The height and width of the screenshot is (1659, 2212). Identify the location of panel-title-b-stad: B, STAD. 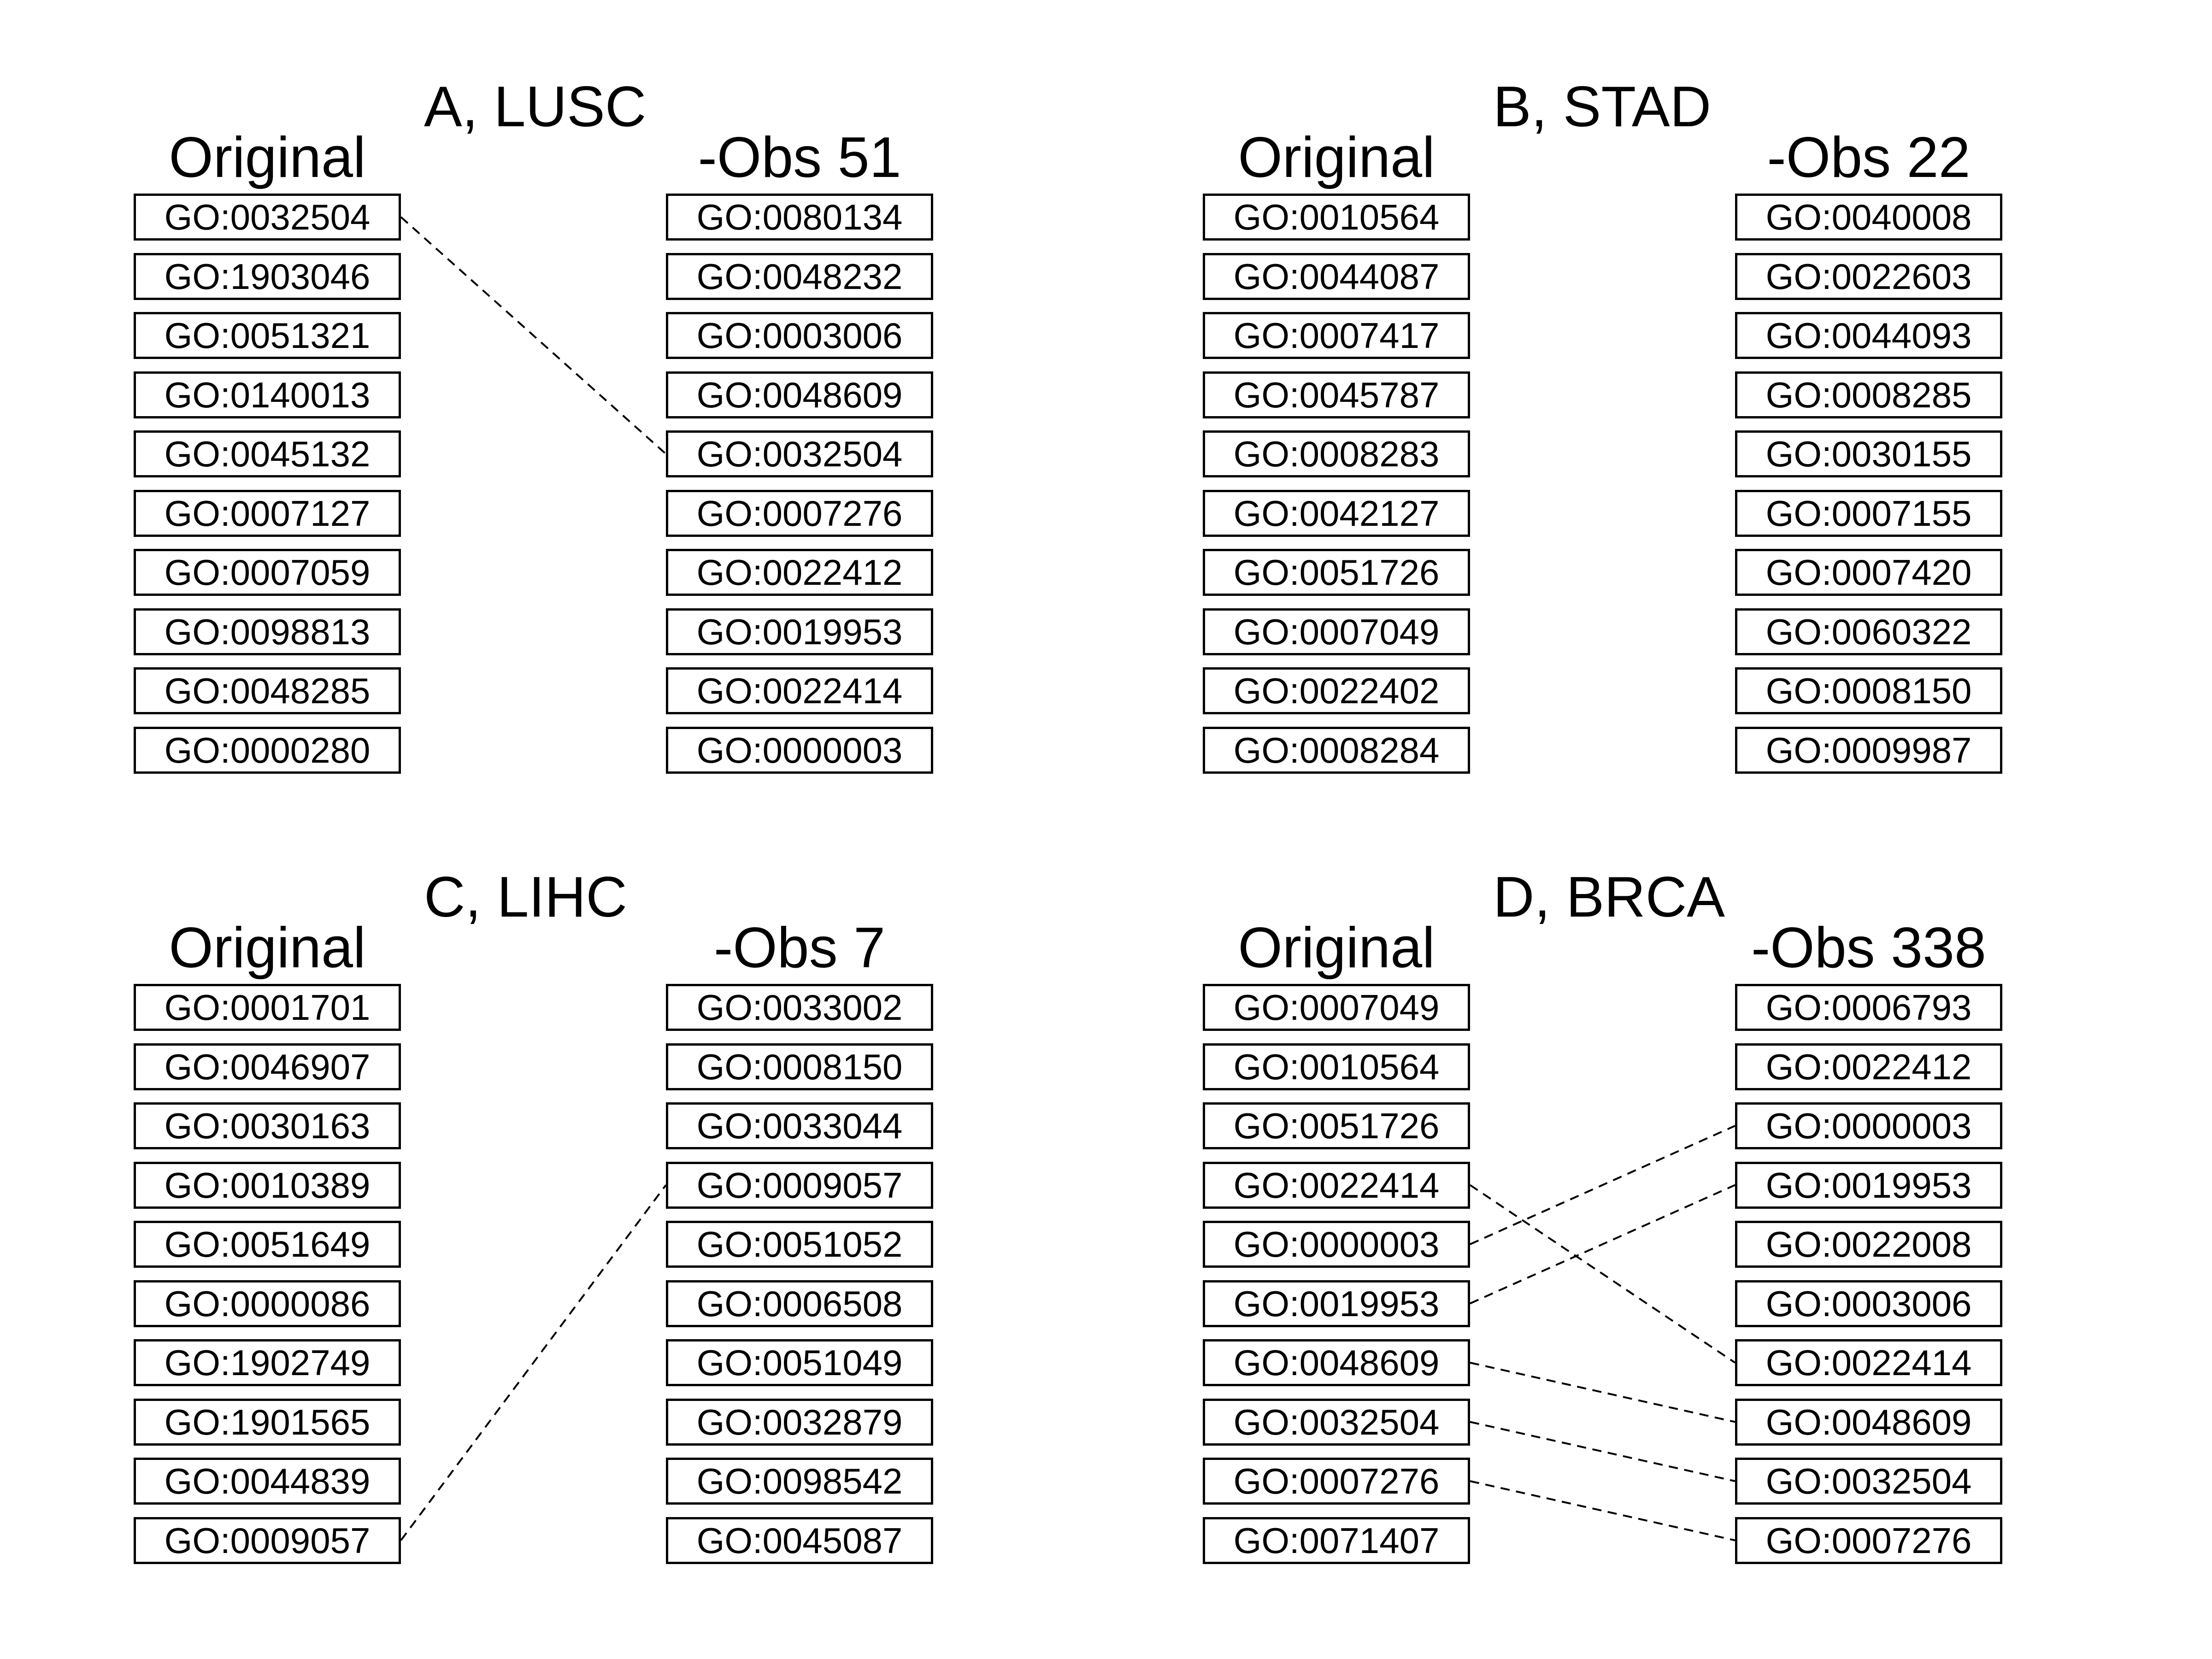
(1602, 107).